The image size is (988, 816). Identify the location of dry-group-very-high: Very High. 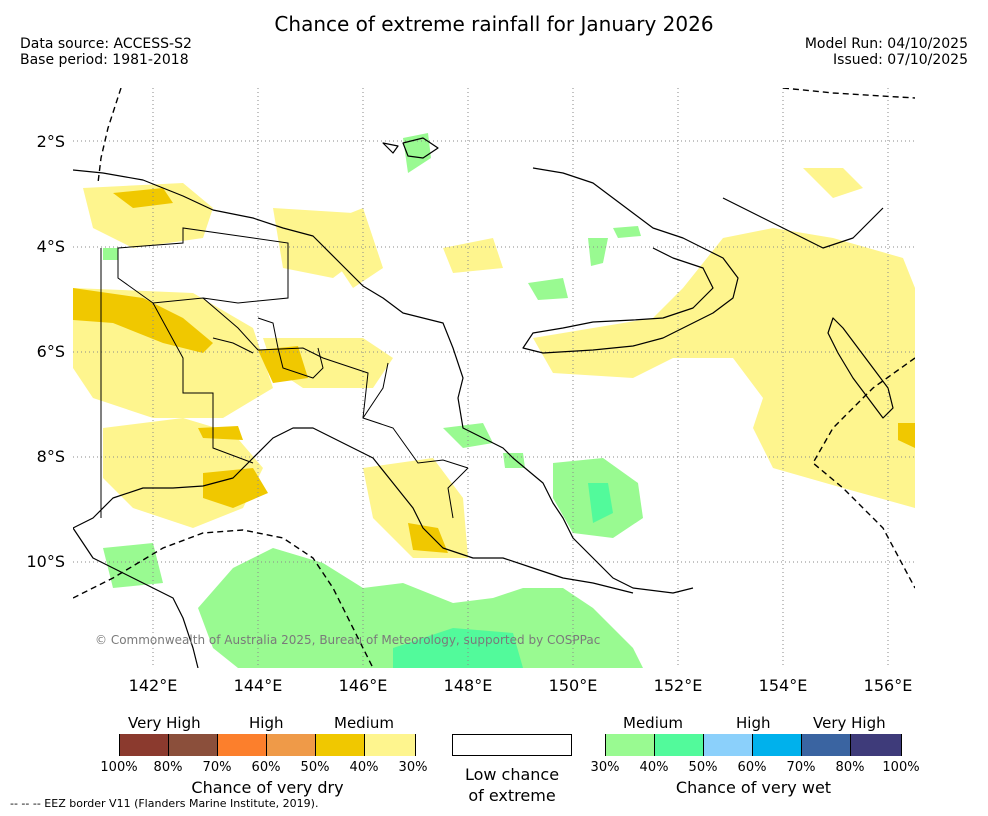
(164, 723).